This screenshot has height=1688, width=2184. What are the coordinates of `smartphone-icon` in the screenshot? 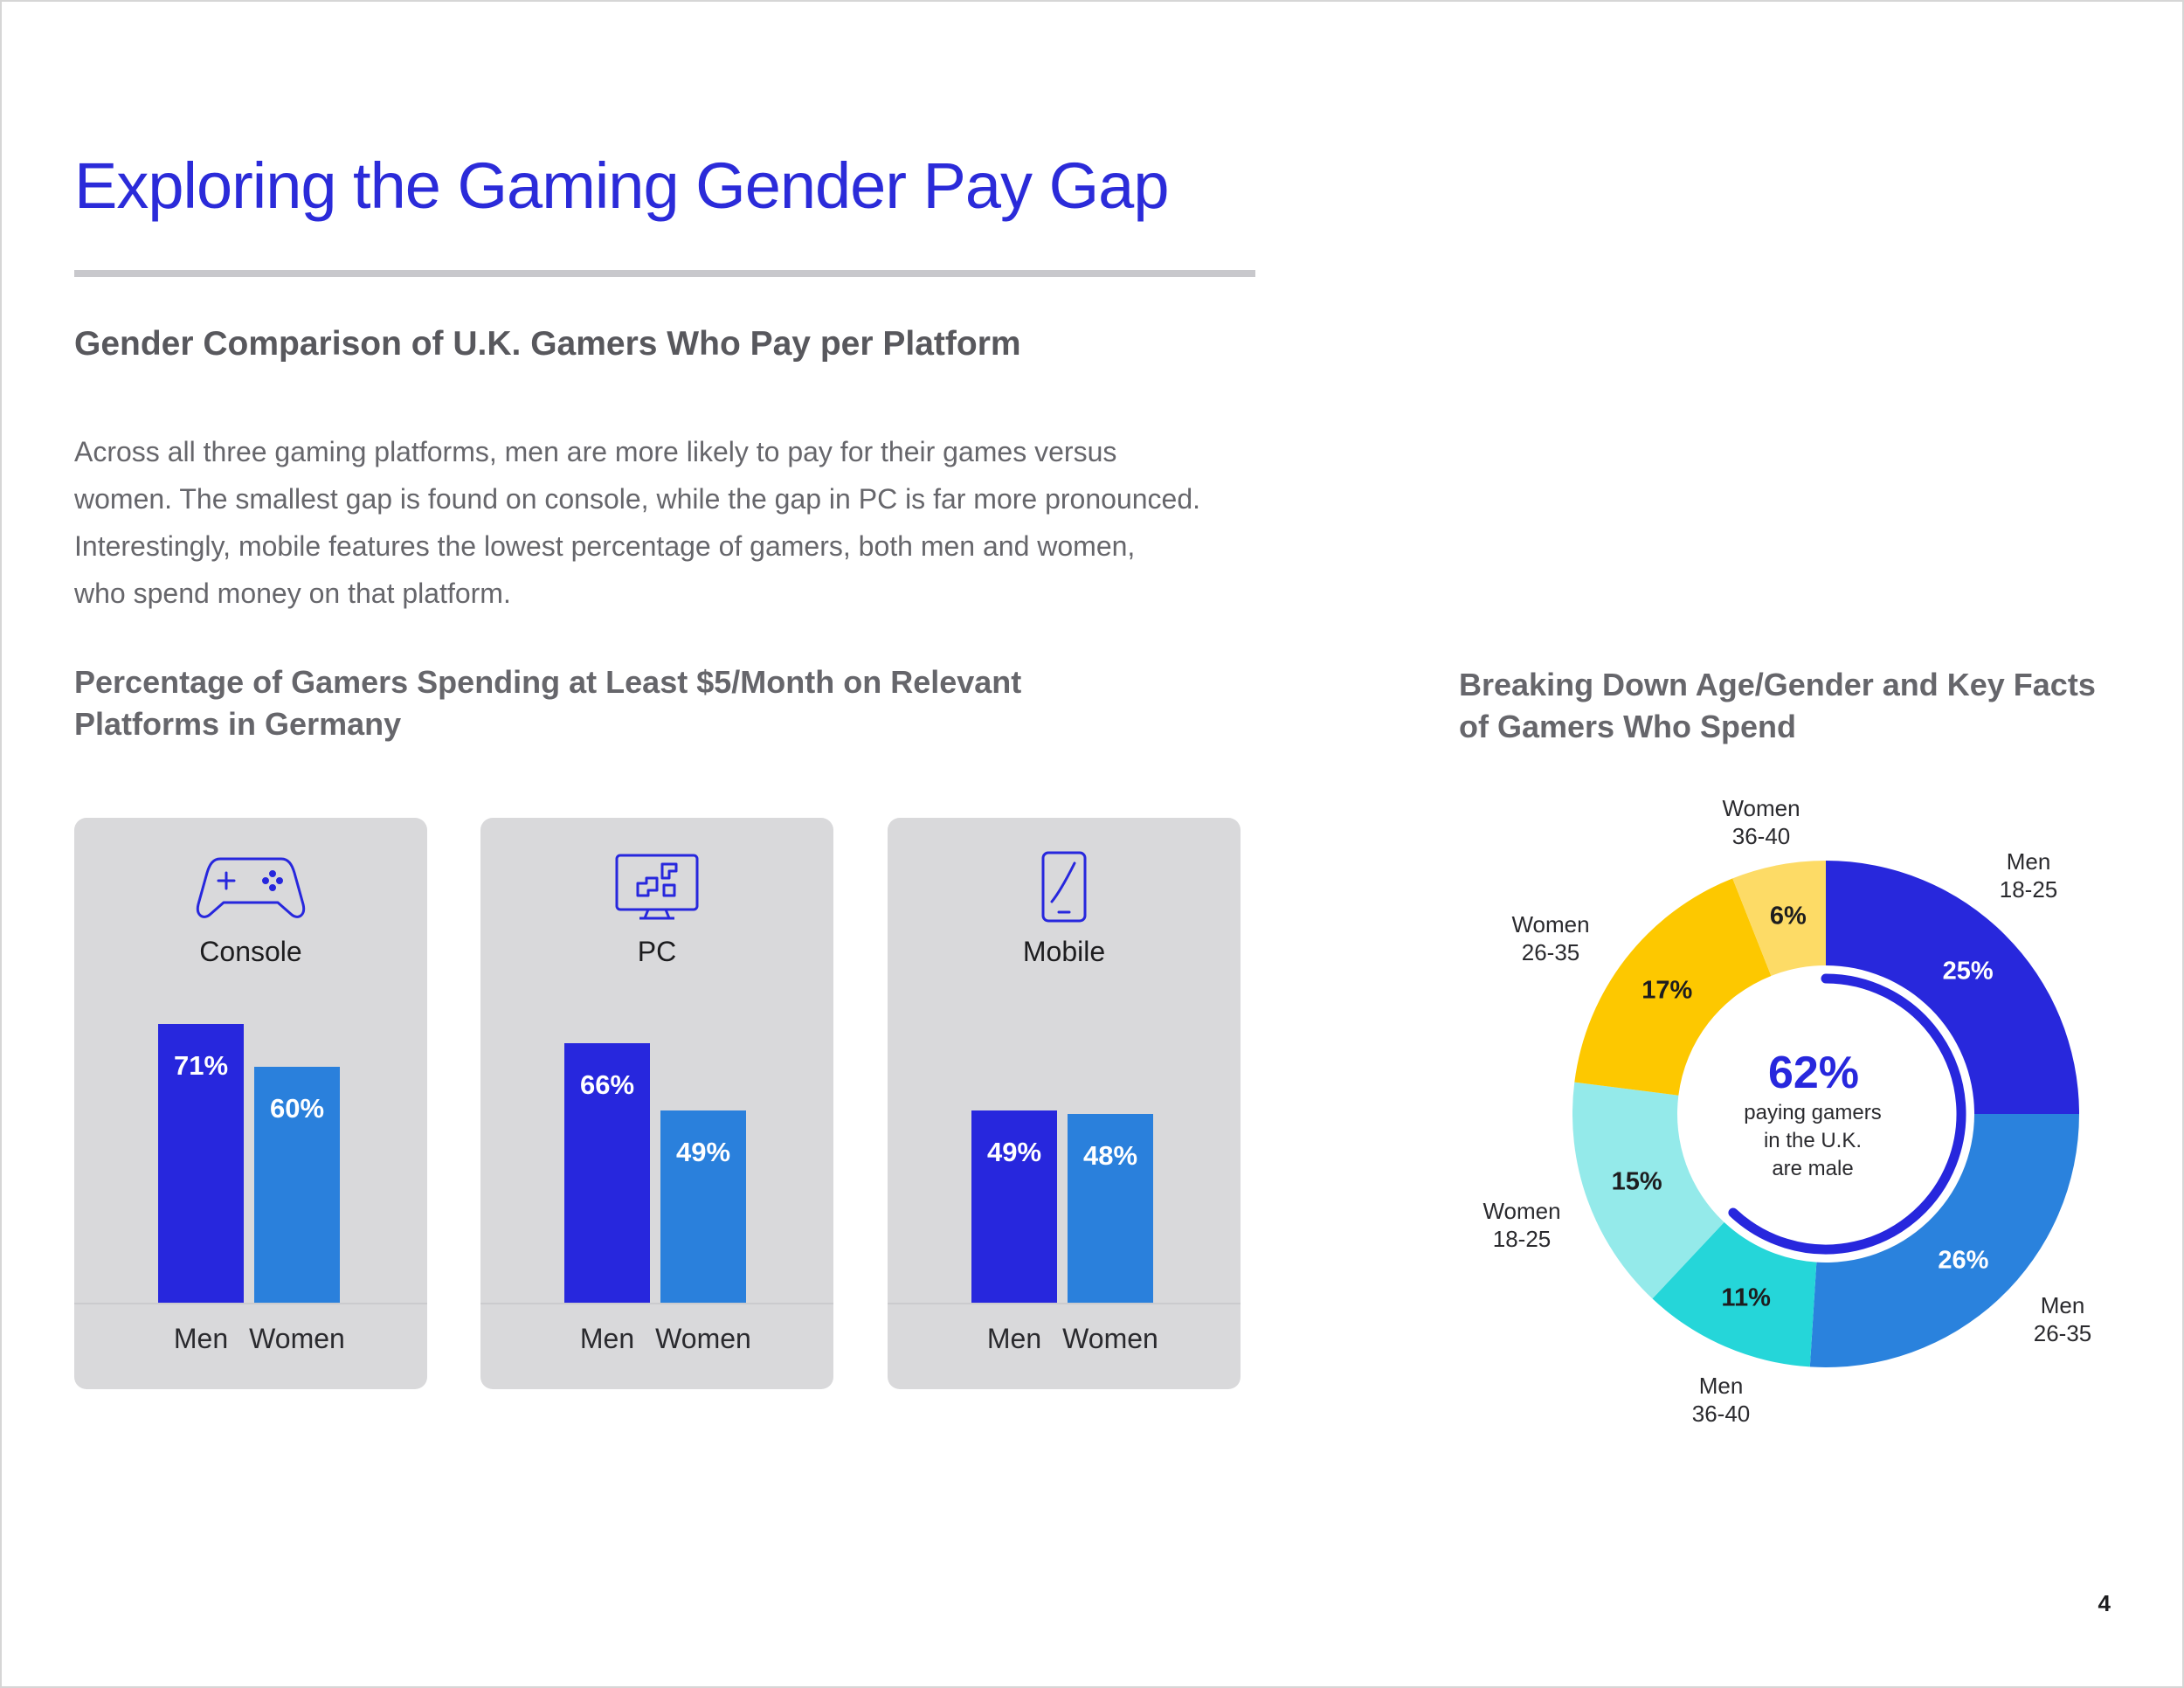 It's located at (1064, 888).